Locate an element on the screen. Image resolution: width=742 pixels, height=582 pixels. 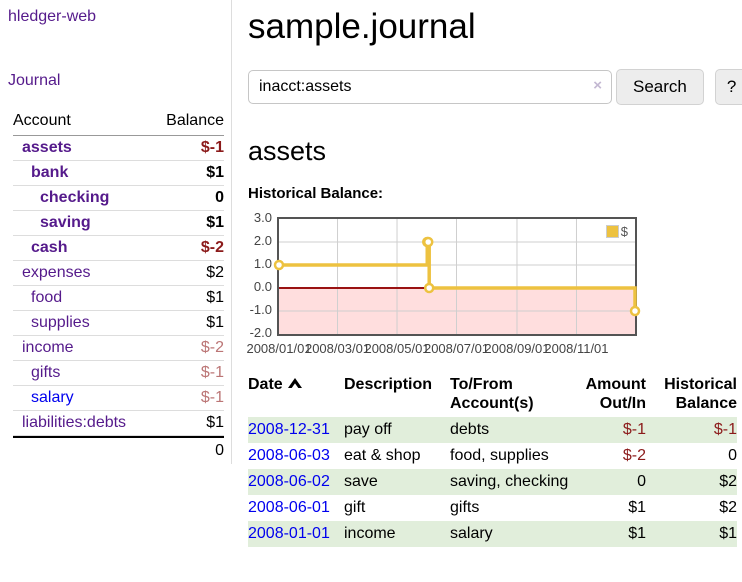
accounts-col-balance: Balance is located at coordinates (195, 120).